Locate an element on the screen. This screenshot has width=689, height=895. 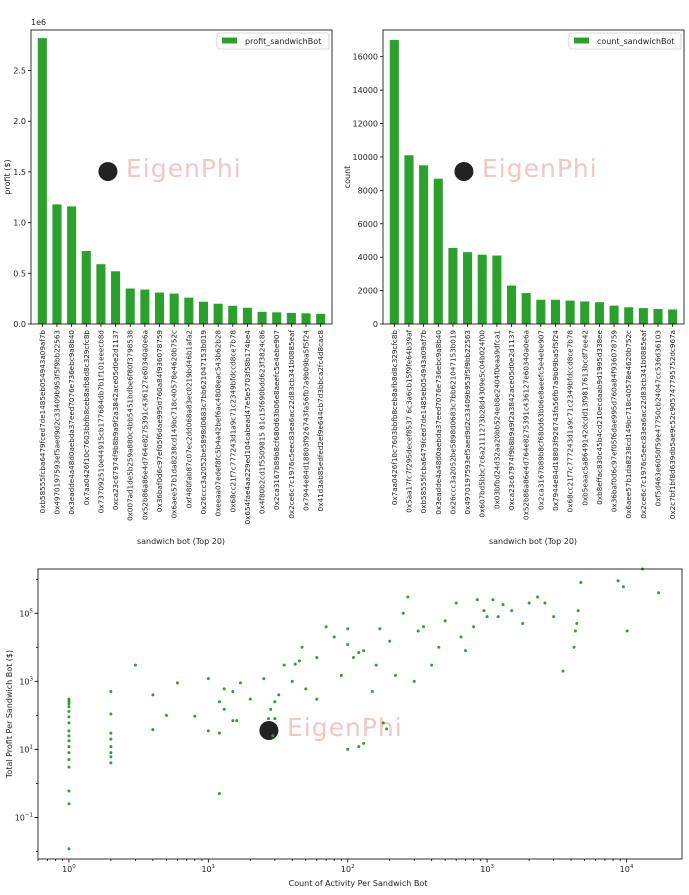
y-tick-label: 1.0 is located at coordinates (19, 223).